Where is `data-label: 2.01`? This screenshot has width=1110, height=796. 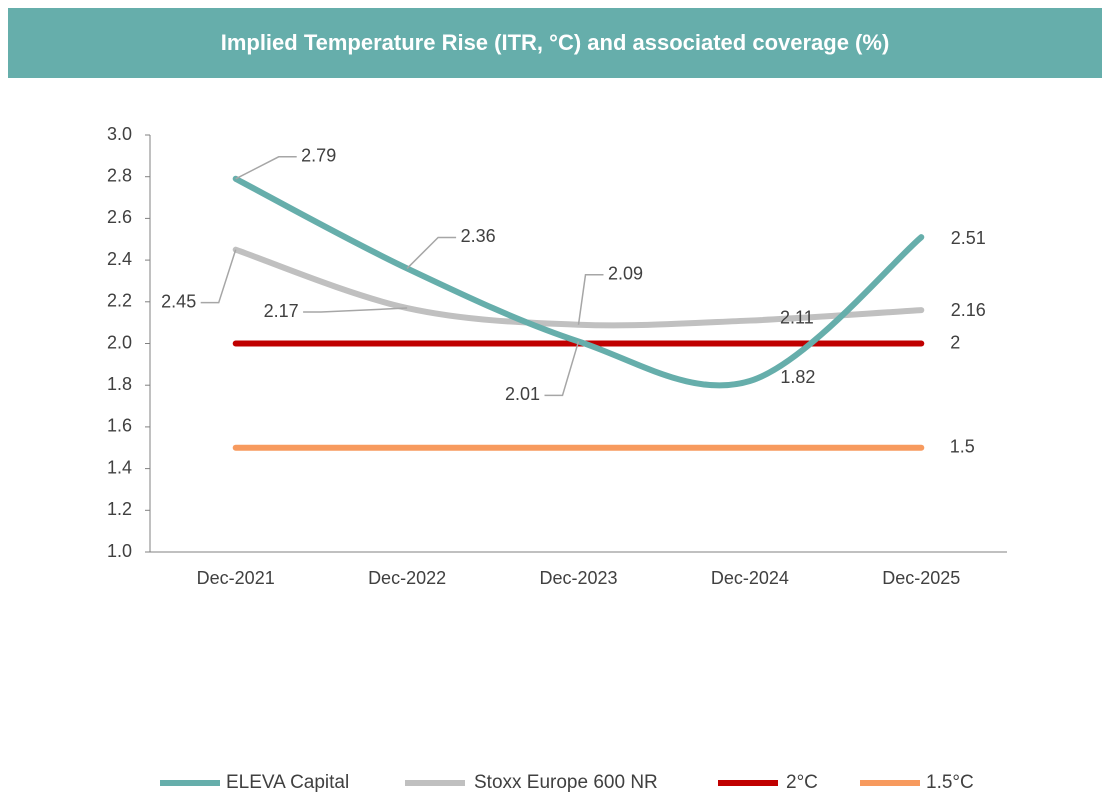 data-label: 2.01 is located at coordinates (522, 394).